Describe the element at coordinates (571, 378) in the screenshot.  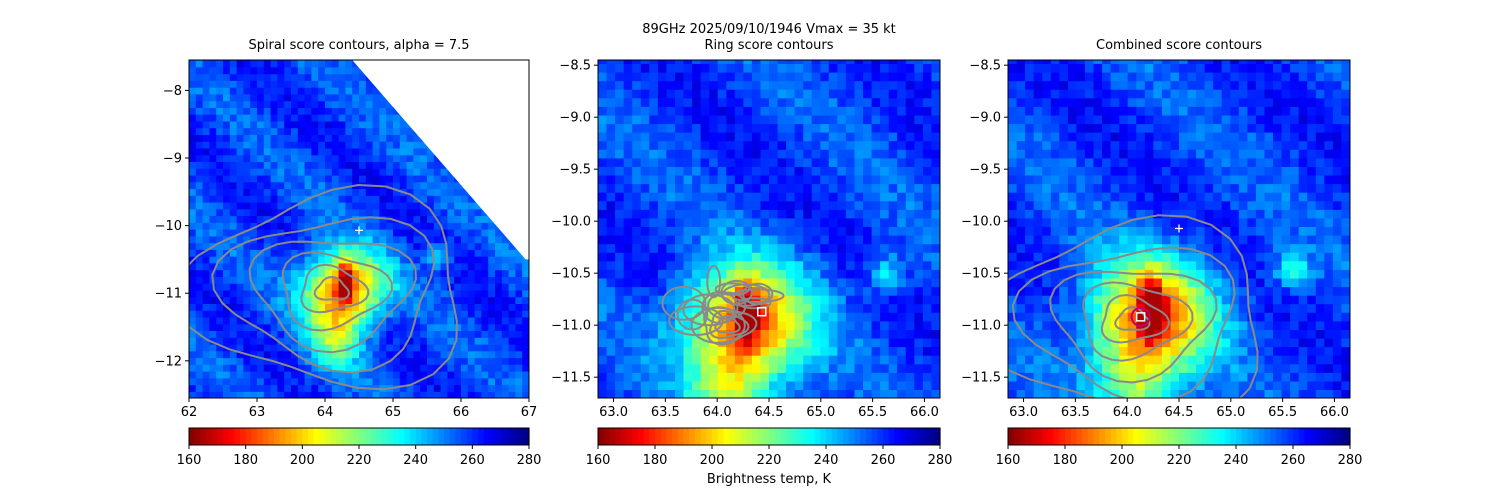
I see `y-tick-label: −11.5` at that location.